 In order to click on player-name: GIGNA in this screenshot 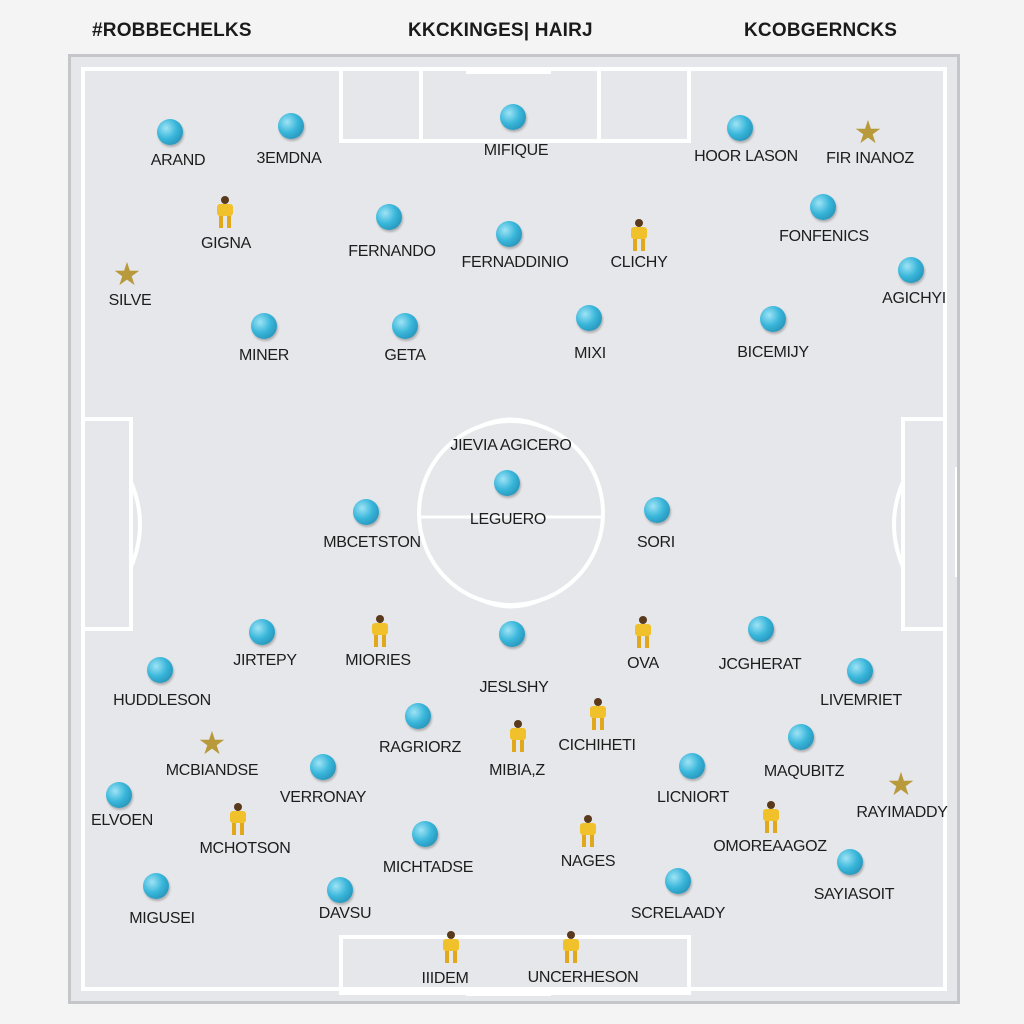, I will do `click(226, 243)`.